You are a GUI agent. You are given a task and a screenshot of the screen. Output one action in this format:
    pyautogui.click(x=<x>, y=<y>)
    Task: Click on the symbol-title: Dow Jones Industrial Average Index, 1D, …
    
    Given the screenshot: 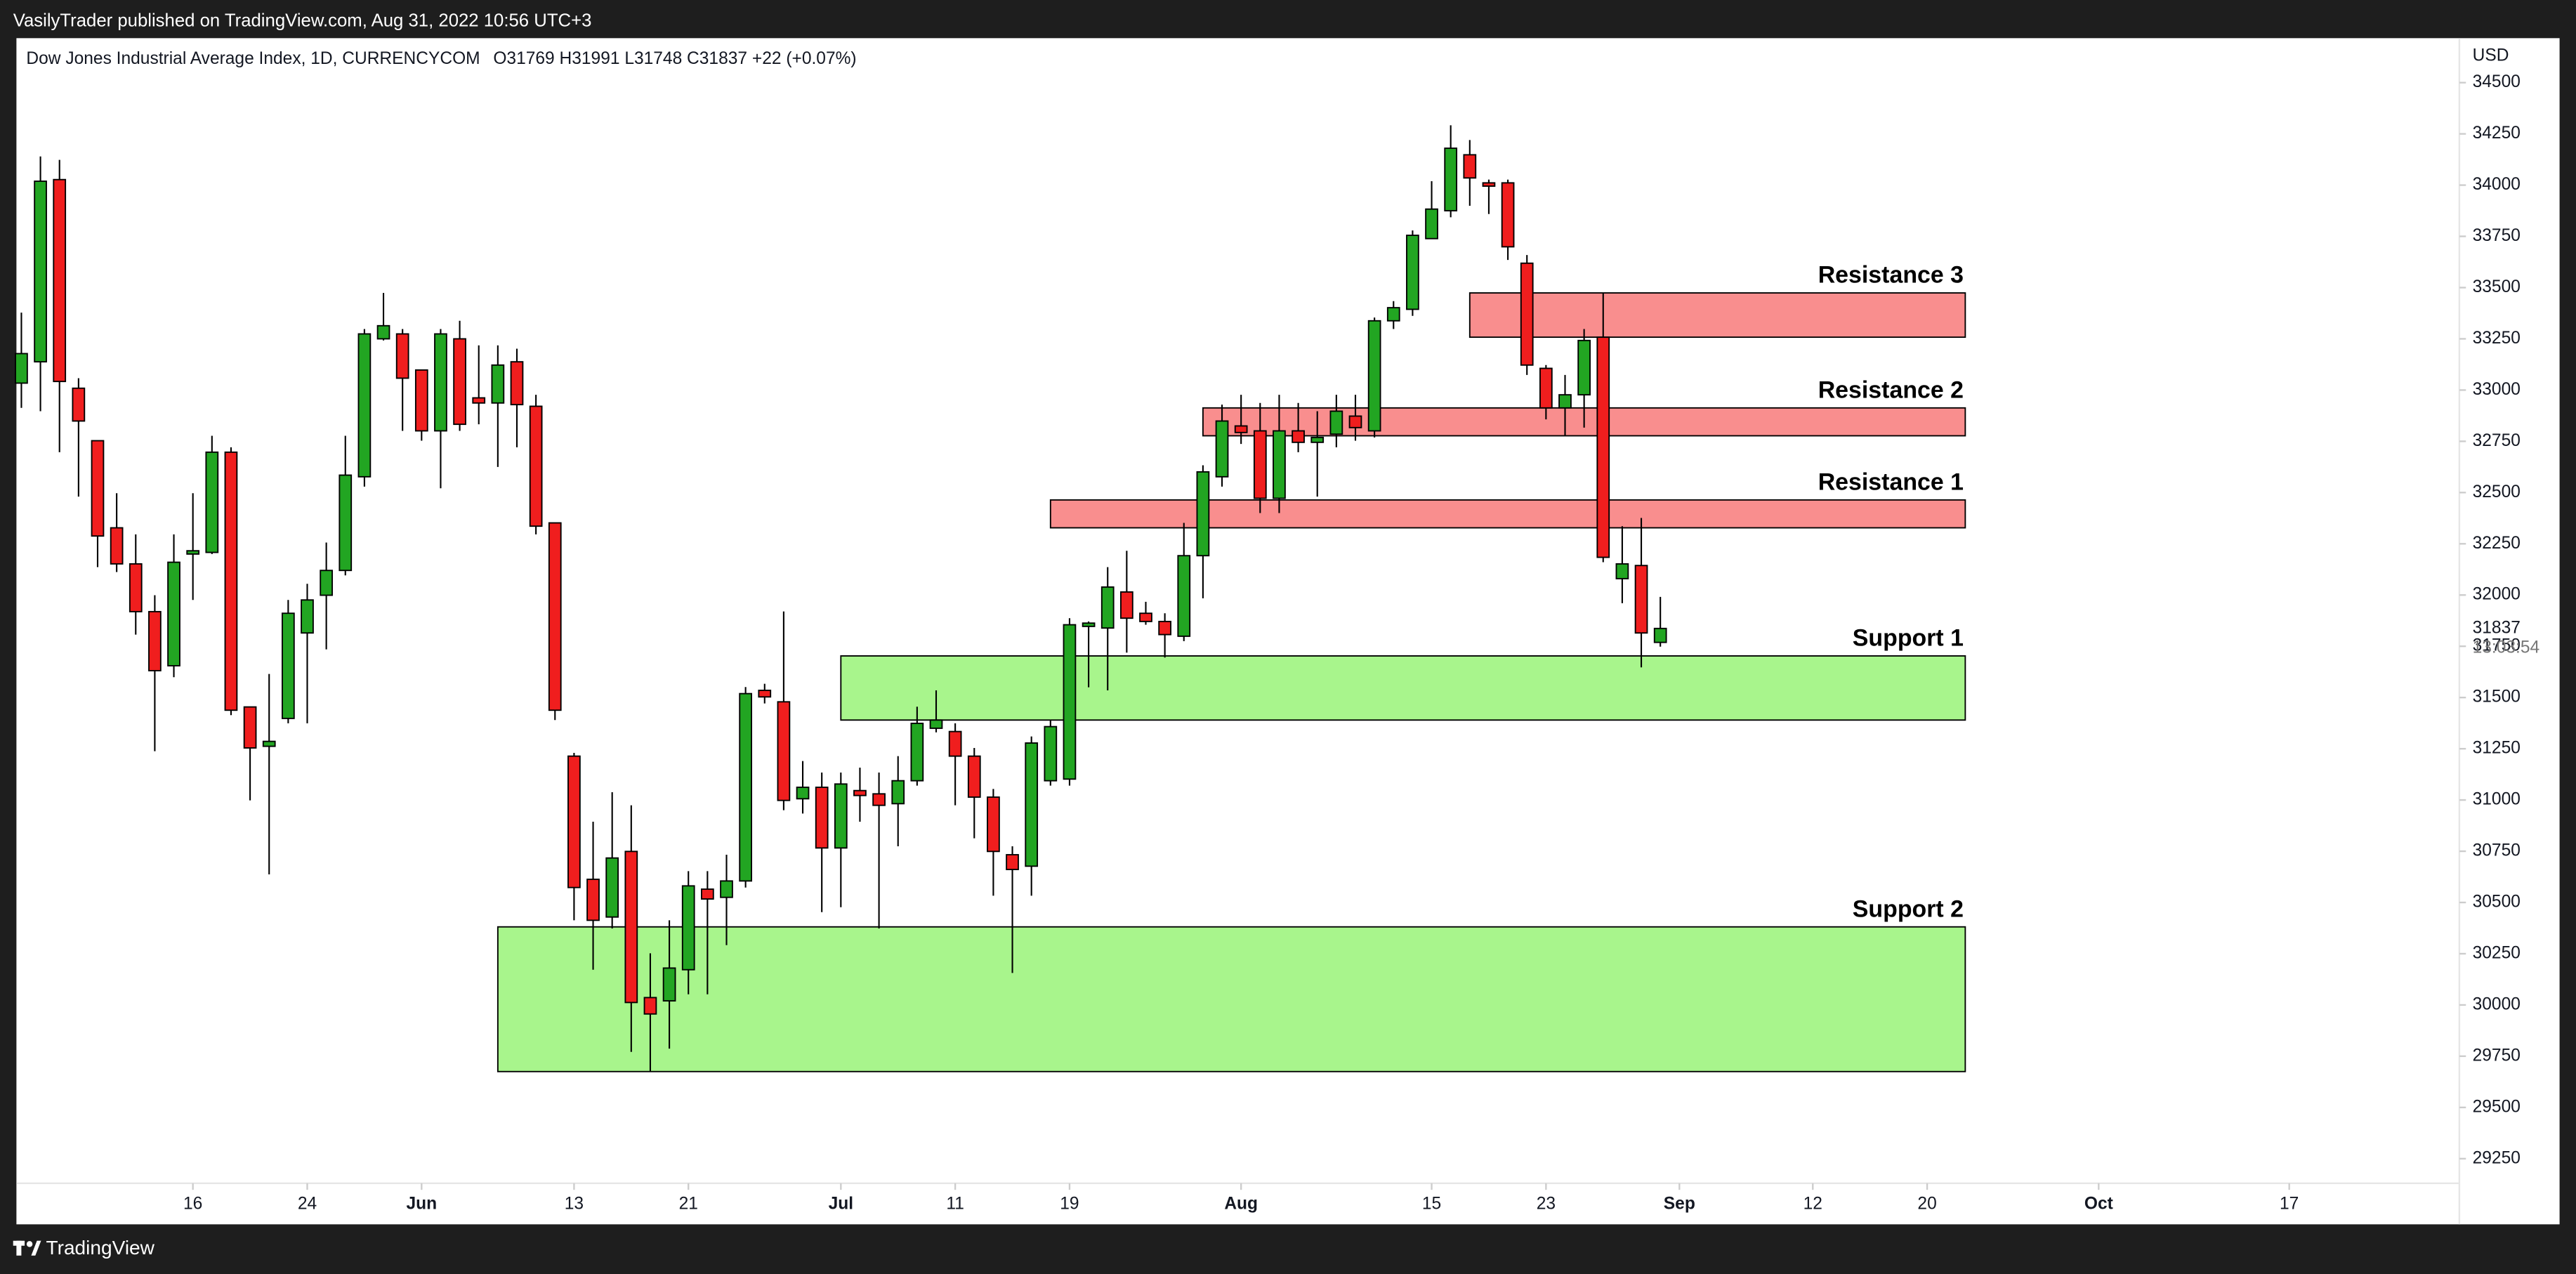 What is the action you would take?
    pyautogui.click(x=253, y=58)
    